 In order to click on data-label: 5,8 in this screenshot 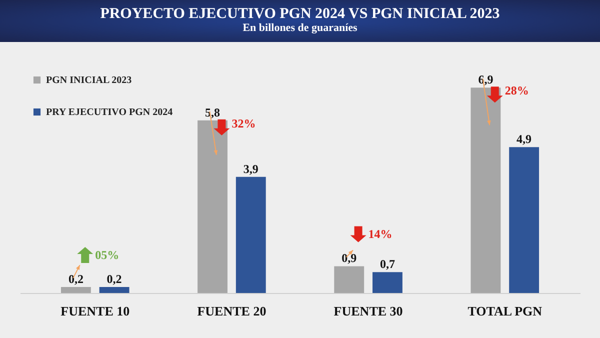, I will do `click(212, 112)`.